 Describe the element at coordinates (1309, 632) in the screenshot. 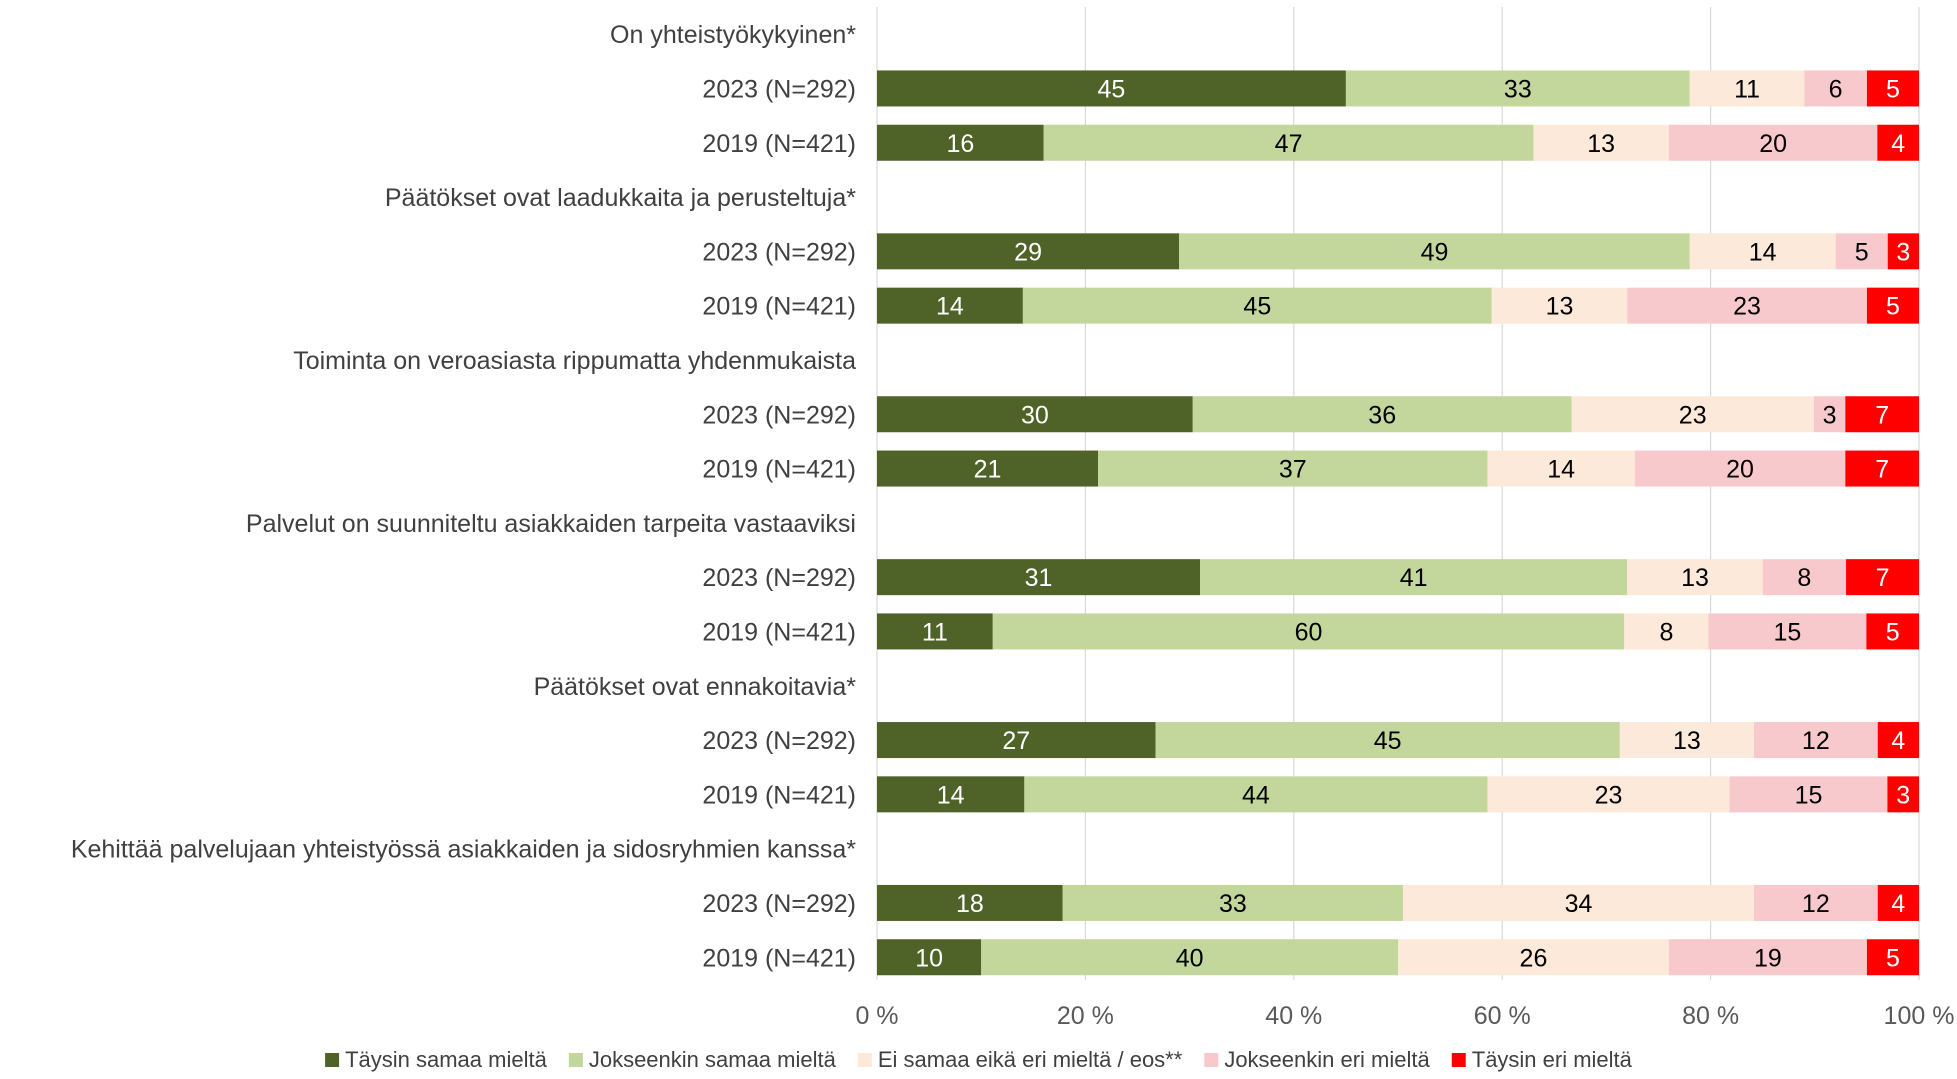

I see `data-label: 60` at that location.